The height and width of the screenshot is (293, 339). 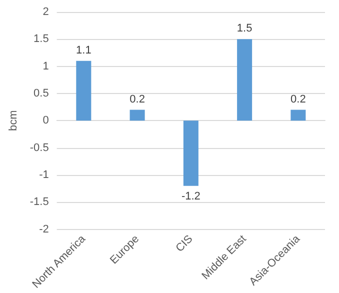 What do you see at coordinates (39, 148) in the screenshot?
I see `y-tick-label: -0.5` at bounding box center [39, 148].